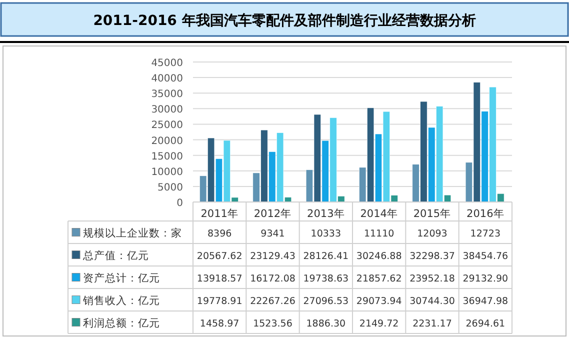 The image size is (569, 340). Describe the element at coordinates (219, 234) in the screenshot. I see `data-label: 8396` at that location.